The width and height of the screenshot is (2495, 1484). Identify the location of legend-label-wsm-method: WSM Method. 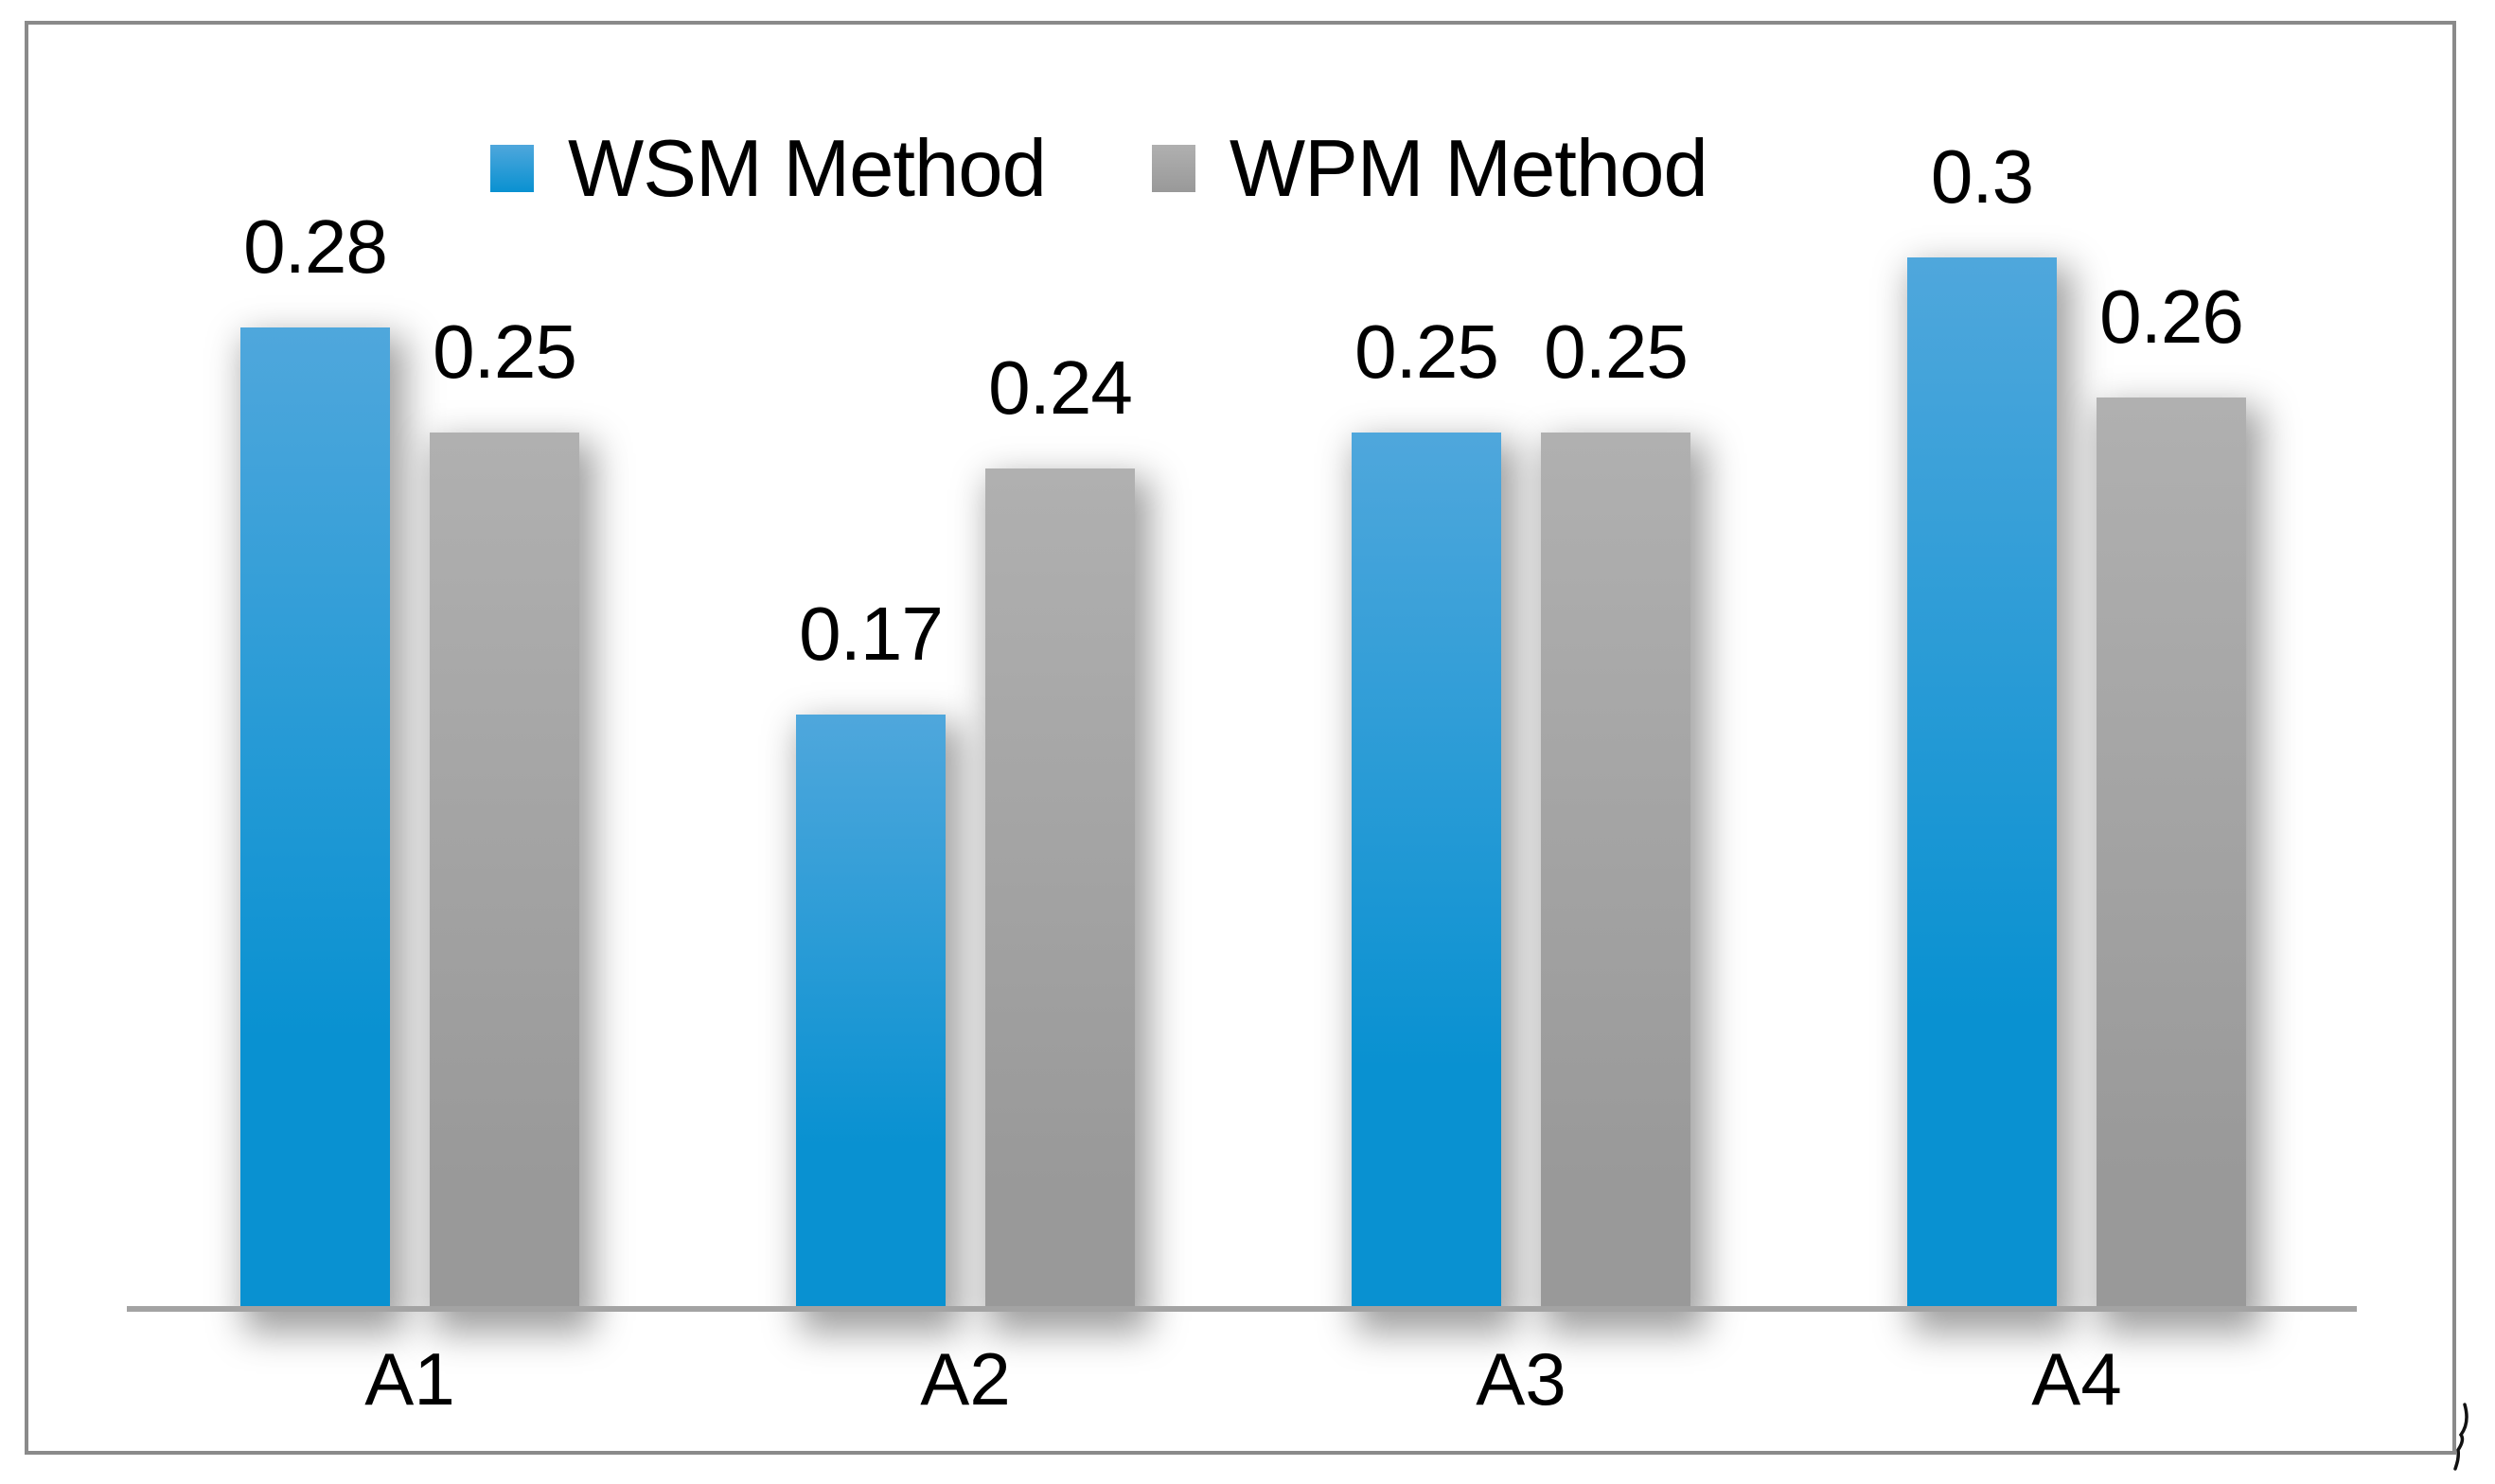
(808, 168).